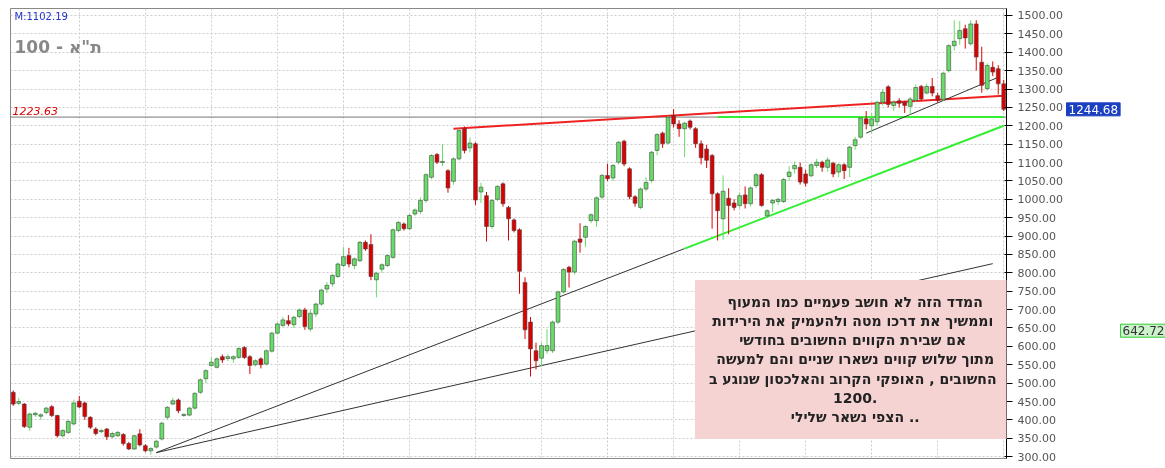 The image size is (1165, 468). Describe the element at coordinates (1036, 218) in the screenshot. I see `y-tick-label: 950.00` at that location.